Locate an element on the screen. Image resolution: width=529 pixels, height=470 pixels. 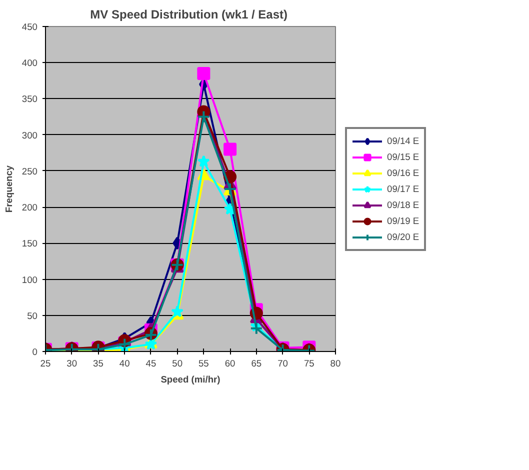
y-tick-label: 450 is located at coordinates (30, 27).